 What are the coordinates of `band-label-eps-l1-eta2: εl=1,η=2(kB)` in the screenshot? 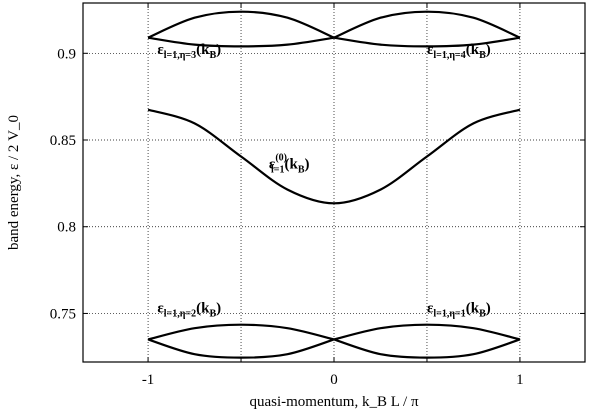 It's located at (189, 310).